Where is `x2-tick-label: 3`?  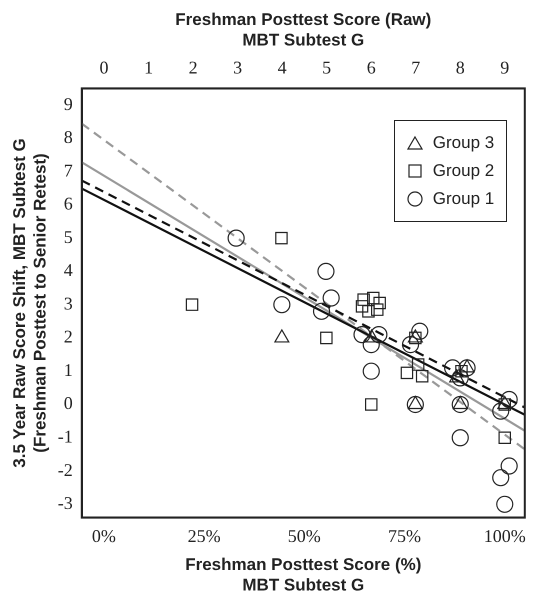
x2-tick-label: 3 is located at coordinates (237, 67).